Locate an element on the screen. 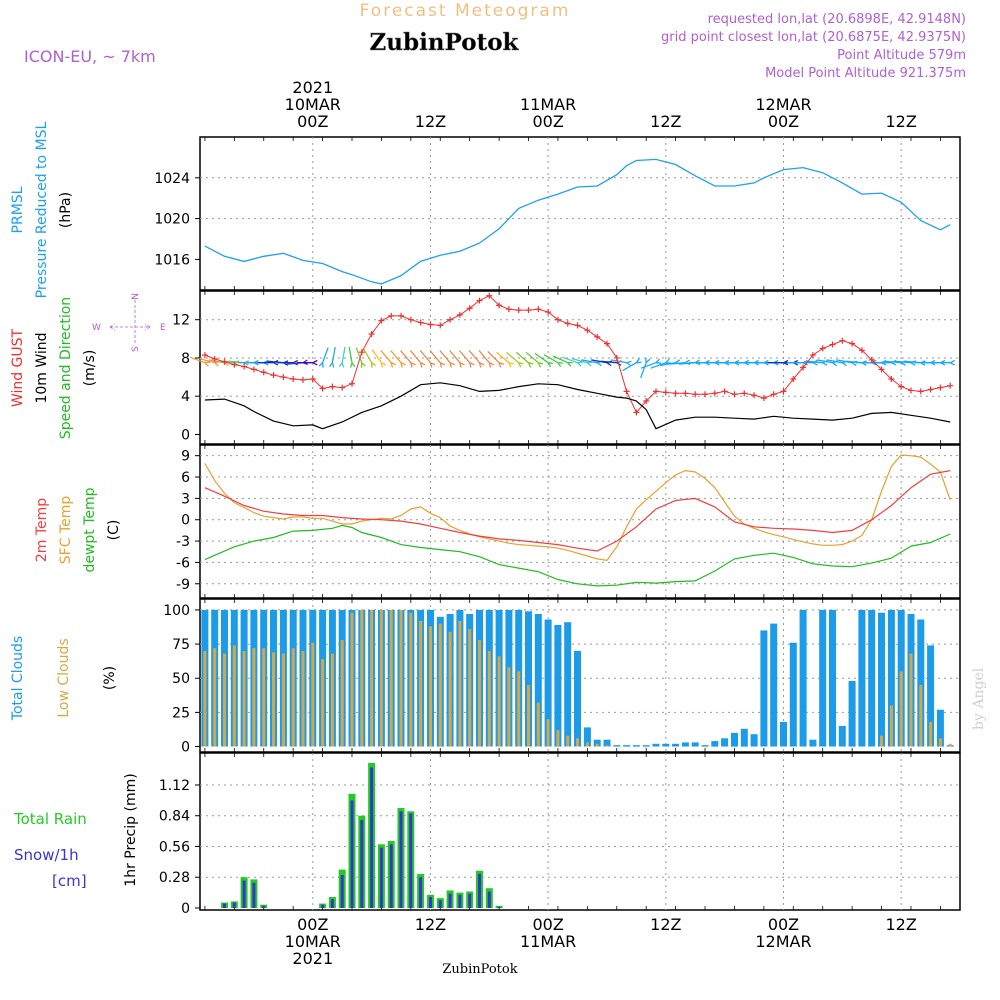  wind-10m-line is located at coordinates (577, 406).